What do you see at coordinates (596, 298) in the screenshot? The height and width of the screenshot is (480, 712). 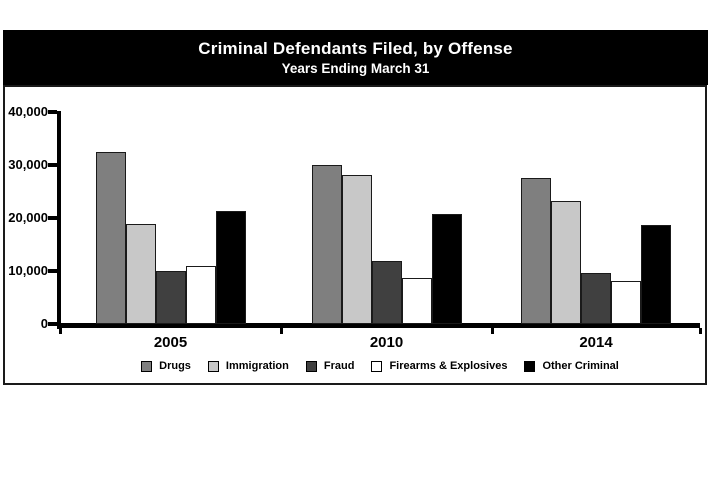 I see `bar-2014-fraud` at bounding box center [596, 298].